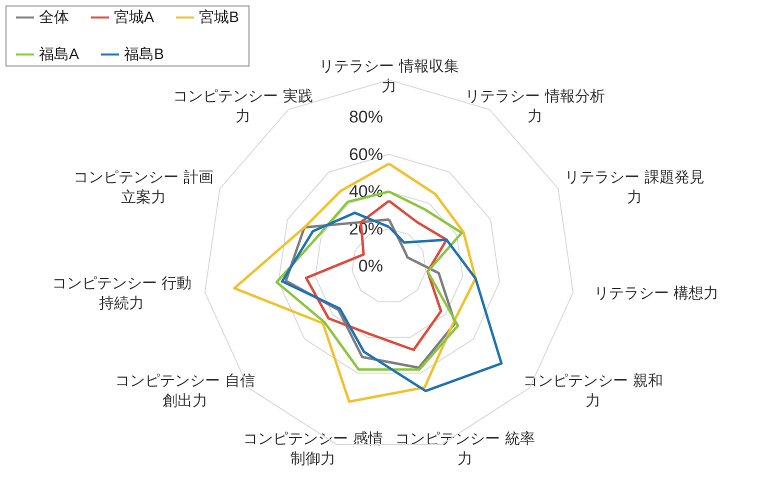 Image resolution: width=762 pixels, height=497 pixels. What do you see at coordinates (219, 17) in the screenshot?
I see `legend-label: 宮城B` at bounding box center [219, 17].